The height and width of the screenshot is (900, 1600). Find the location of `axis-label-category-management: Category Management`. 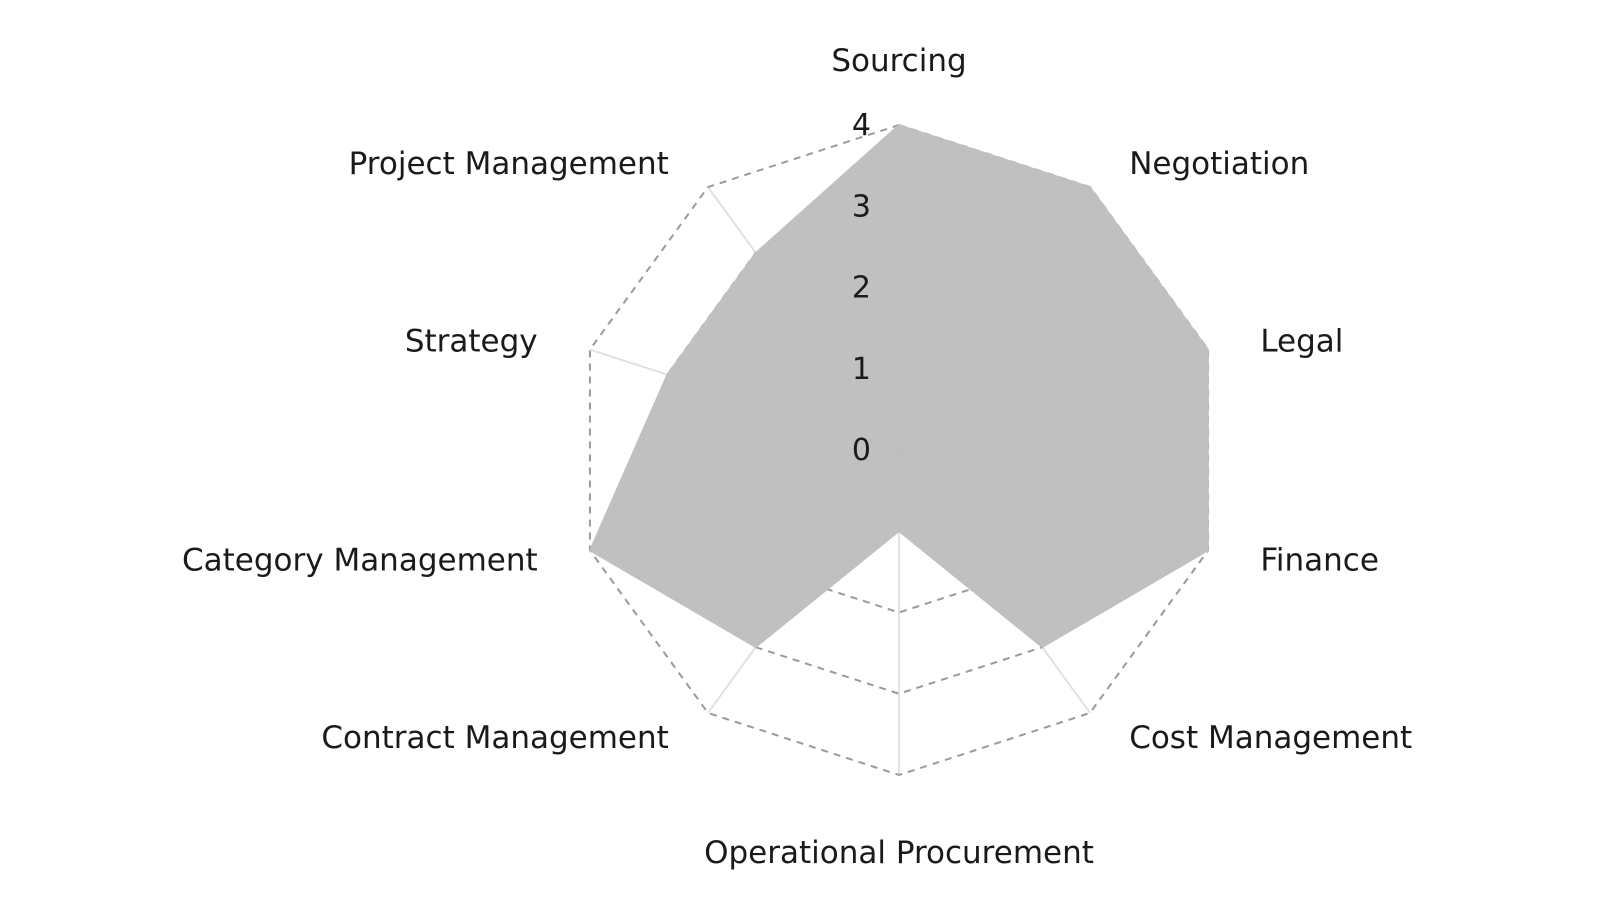

axis-label-category-management: Category Management is located at coordinates (360, 561).